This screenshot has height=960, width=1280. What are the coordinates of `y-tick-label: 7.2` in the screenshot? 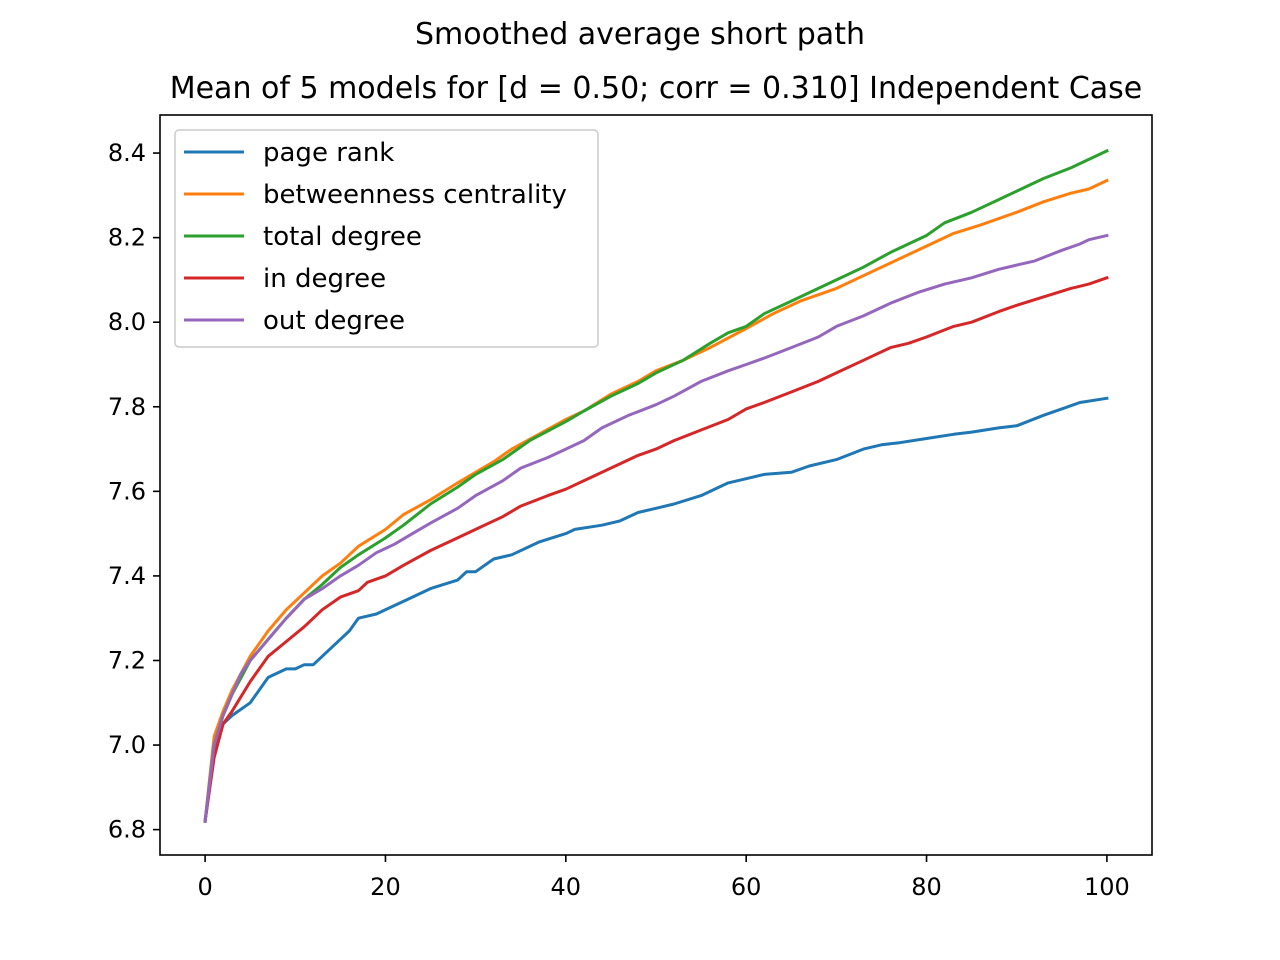 It's located at (127, 660).